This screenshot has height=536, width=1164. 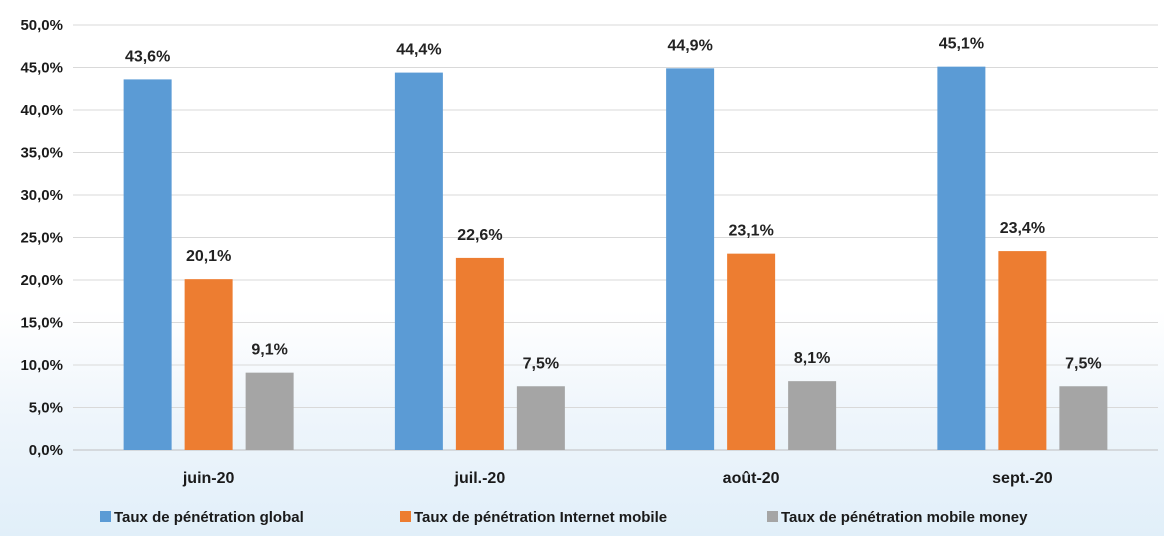 What do you see at coordinates (617, 478) in the screenshot?
I see `x-axis-categories: juin-20 juil.-20 août-20 sept.-20` at bounding box center [617, 478].